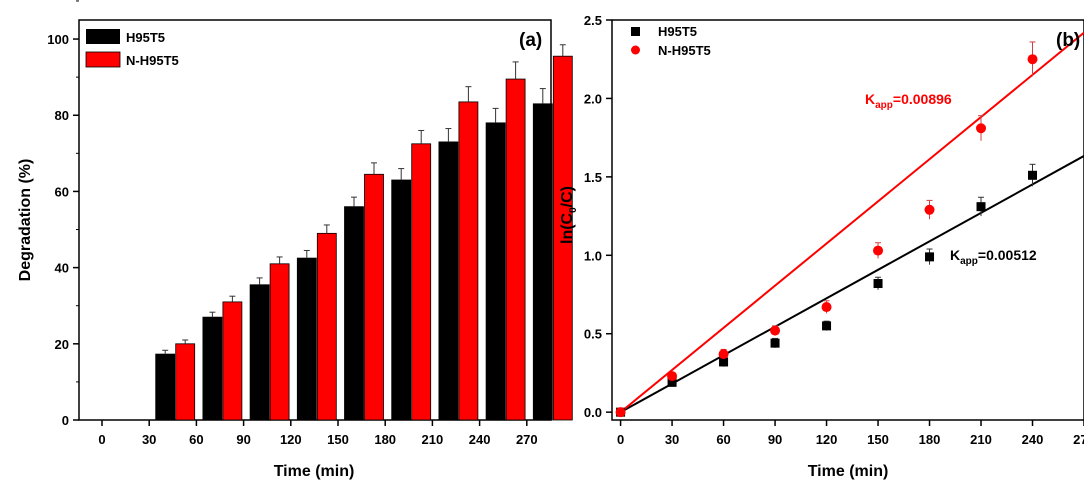 Image resolution: width=1084 pixels, height=480 pixels. Describe the element at coordinates (870, 99) in the screenshot. I see `kapp-n-h95t5-prefix: K` at that location.